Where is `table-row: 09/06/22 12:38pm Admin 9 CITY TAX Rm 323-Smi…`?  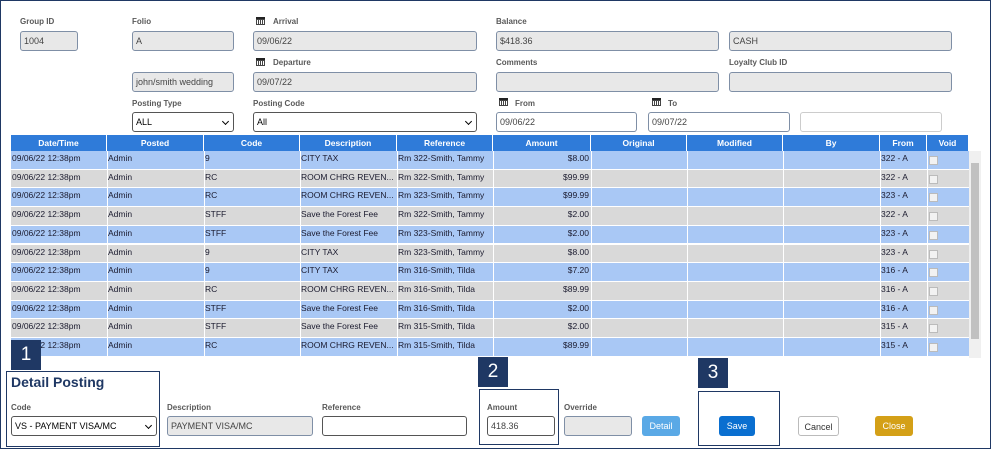
table-row: 09/06/22 12:38pm Admin 9 CITY TAX Rm 323-Smi… is located at coordinates (490, 254).